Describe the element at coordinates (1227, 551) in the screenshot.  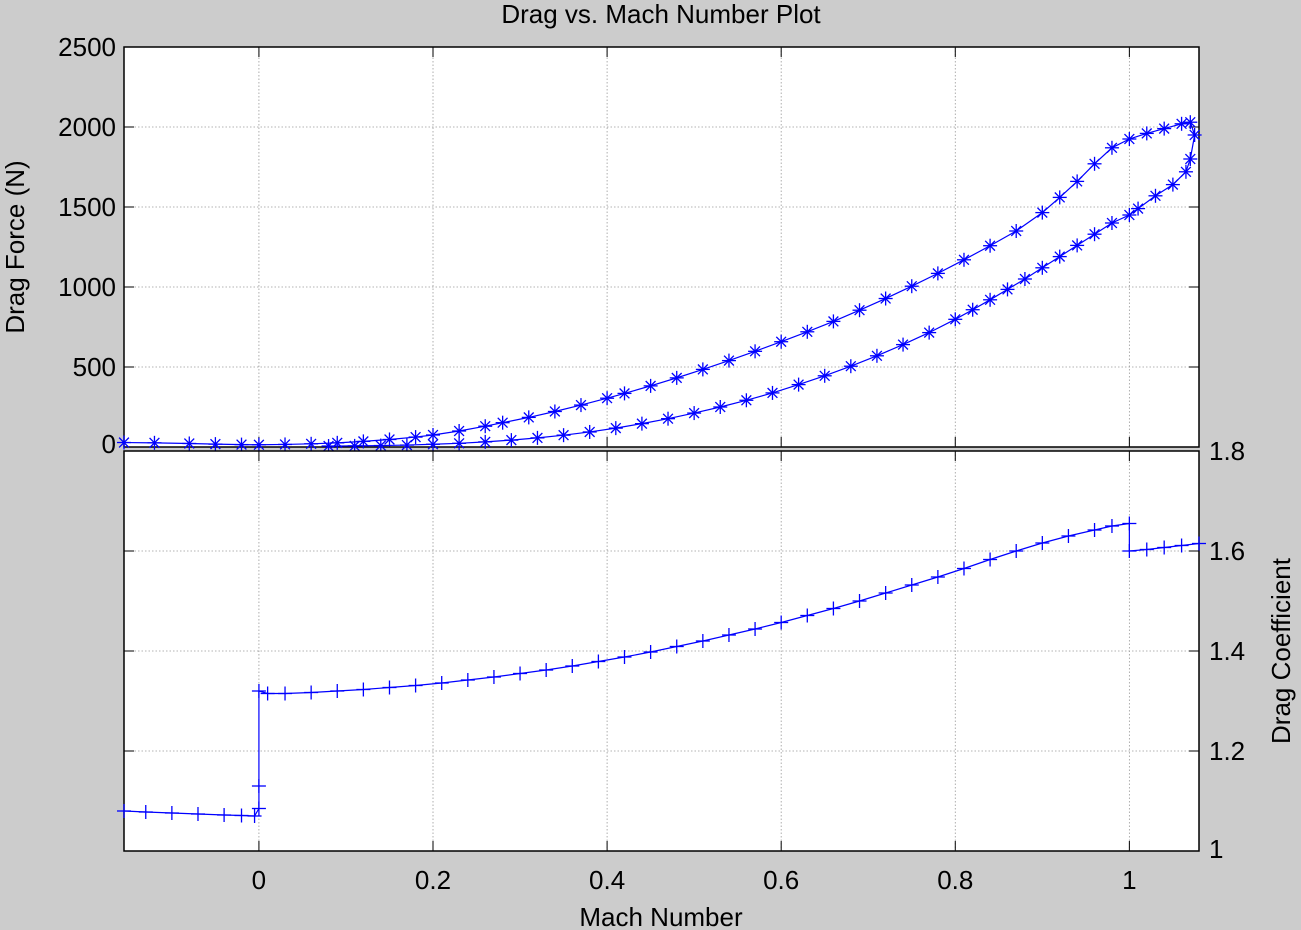
I see `y-tick-label: 1.6` at that location.